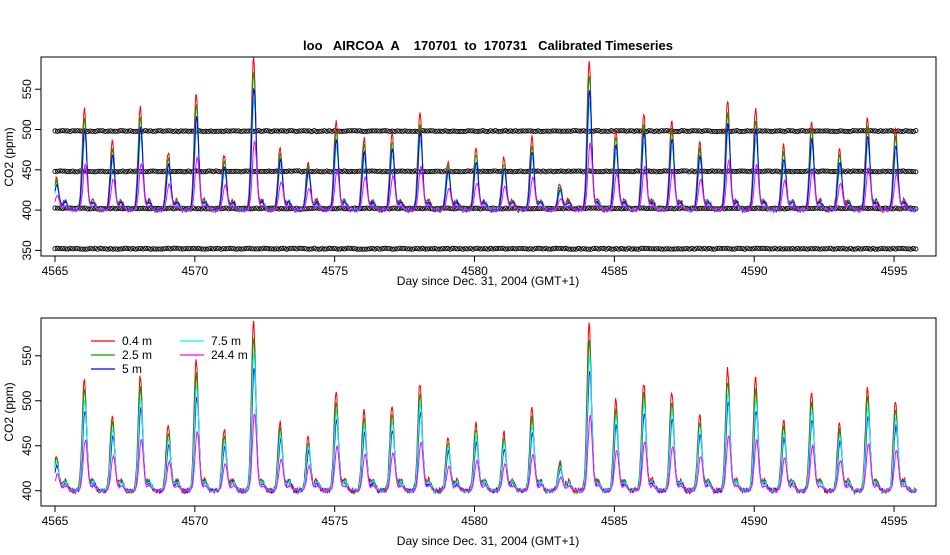 This screenshot has height=555, width=950. I want to click on top-x-axis: 4565 4570 4575 4580 4585 4590 4595, so click(475, 267).